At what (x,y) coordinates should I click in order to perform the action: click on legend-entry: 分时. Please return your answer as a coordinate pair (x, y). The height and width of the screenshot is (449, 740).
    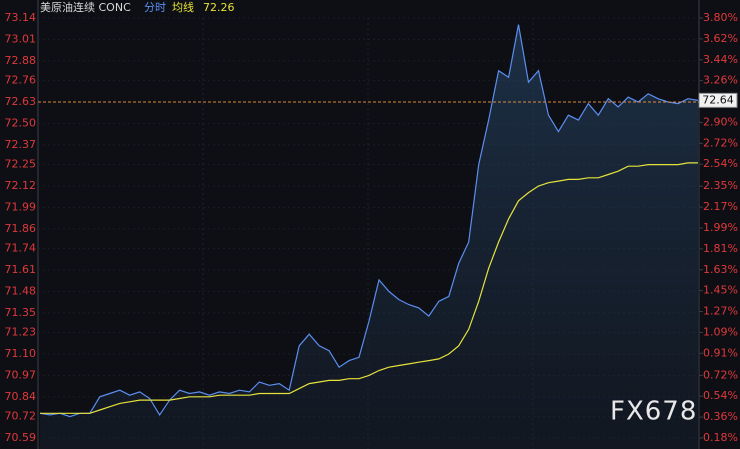
    Looking at the image, I should click on (155, 7).